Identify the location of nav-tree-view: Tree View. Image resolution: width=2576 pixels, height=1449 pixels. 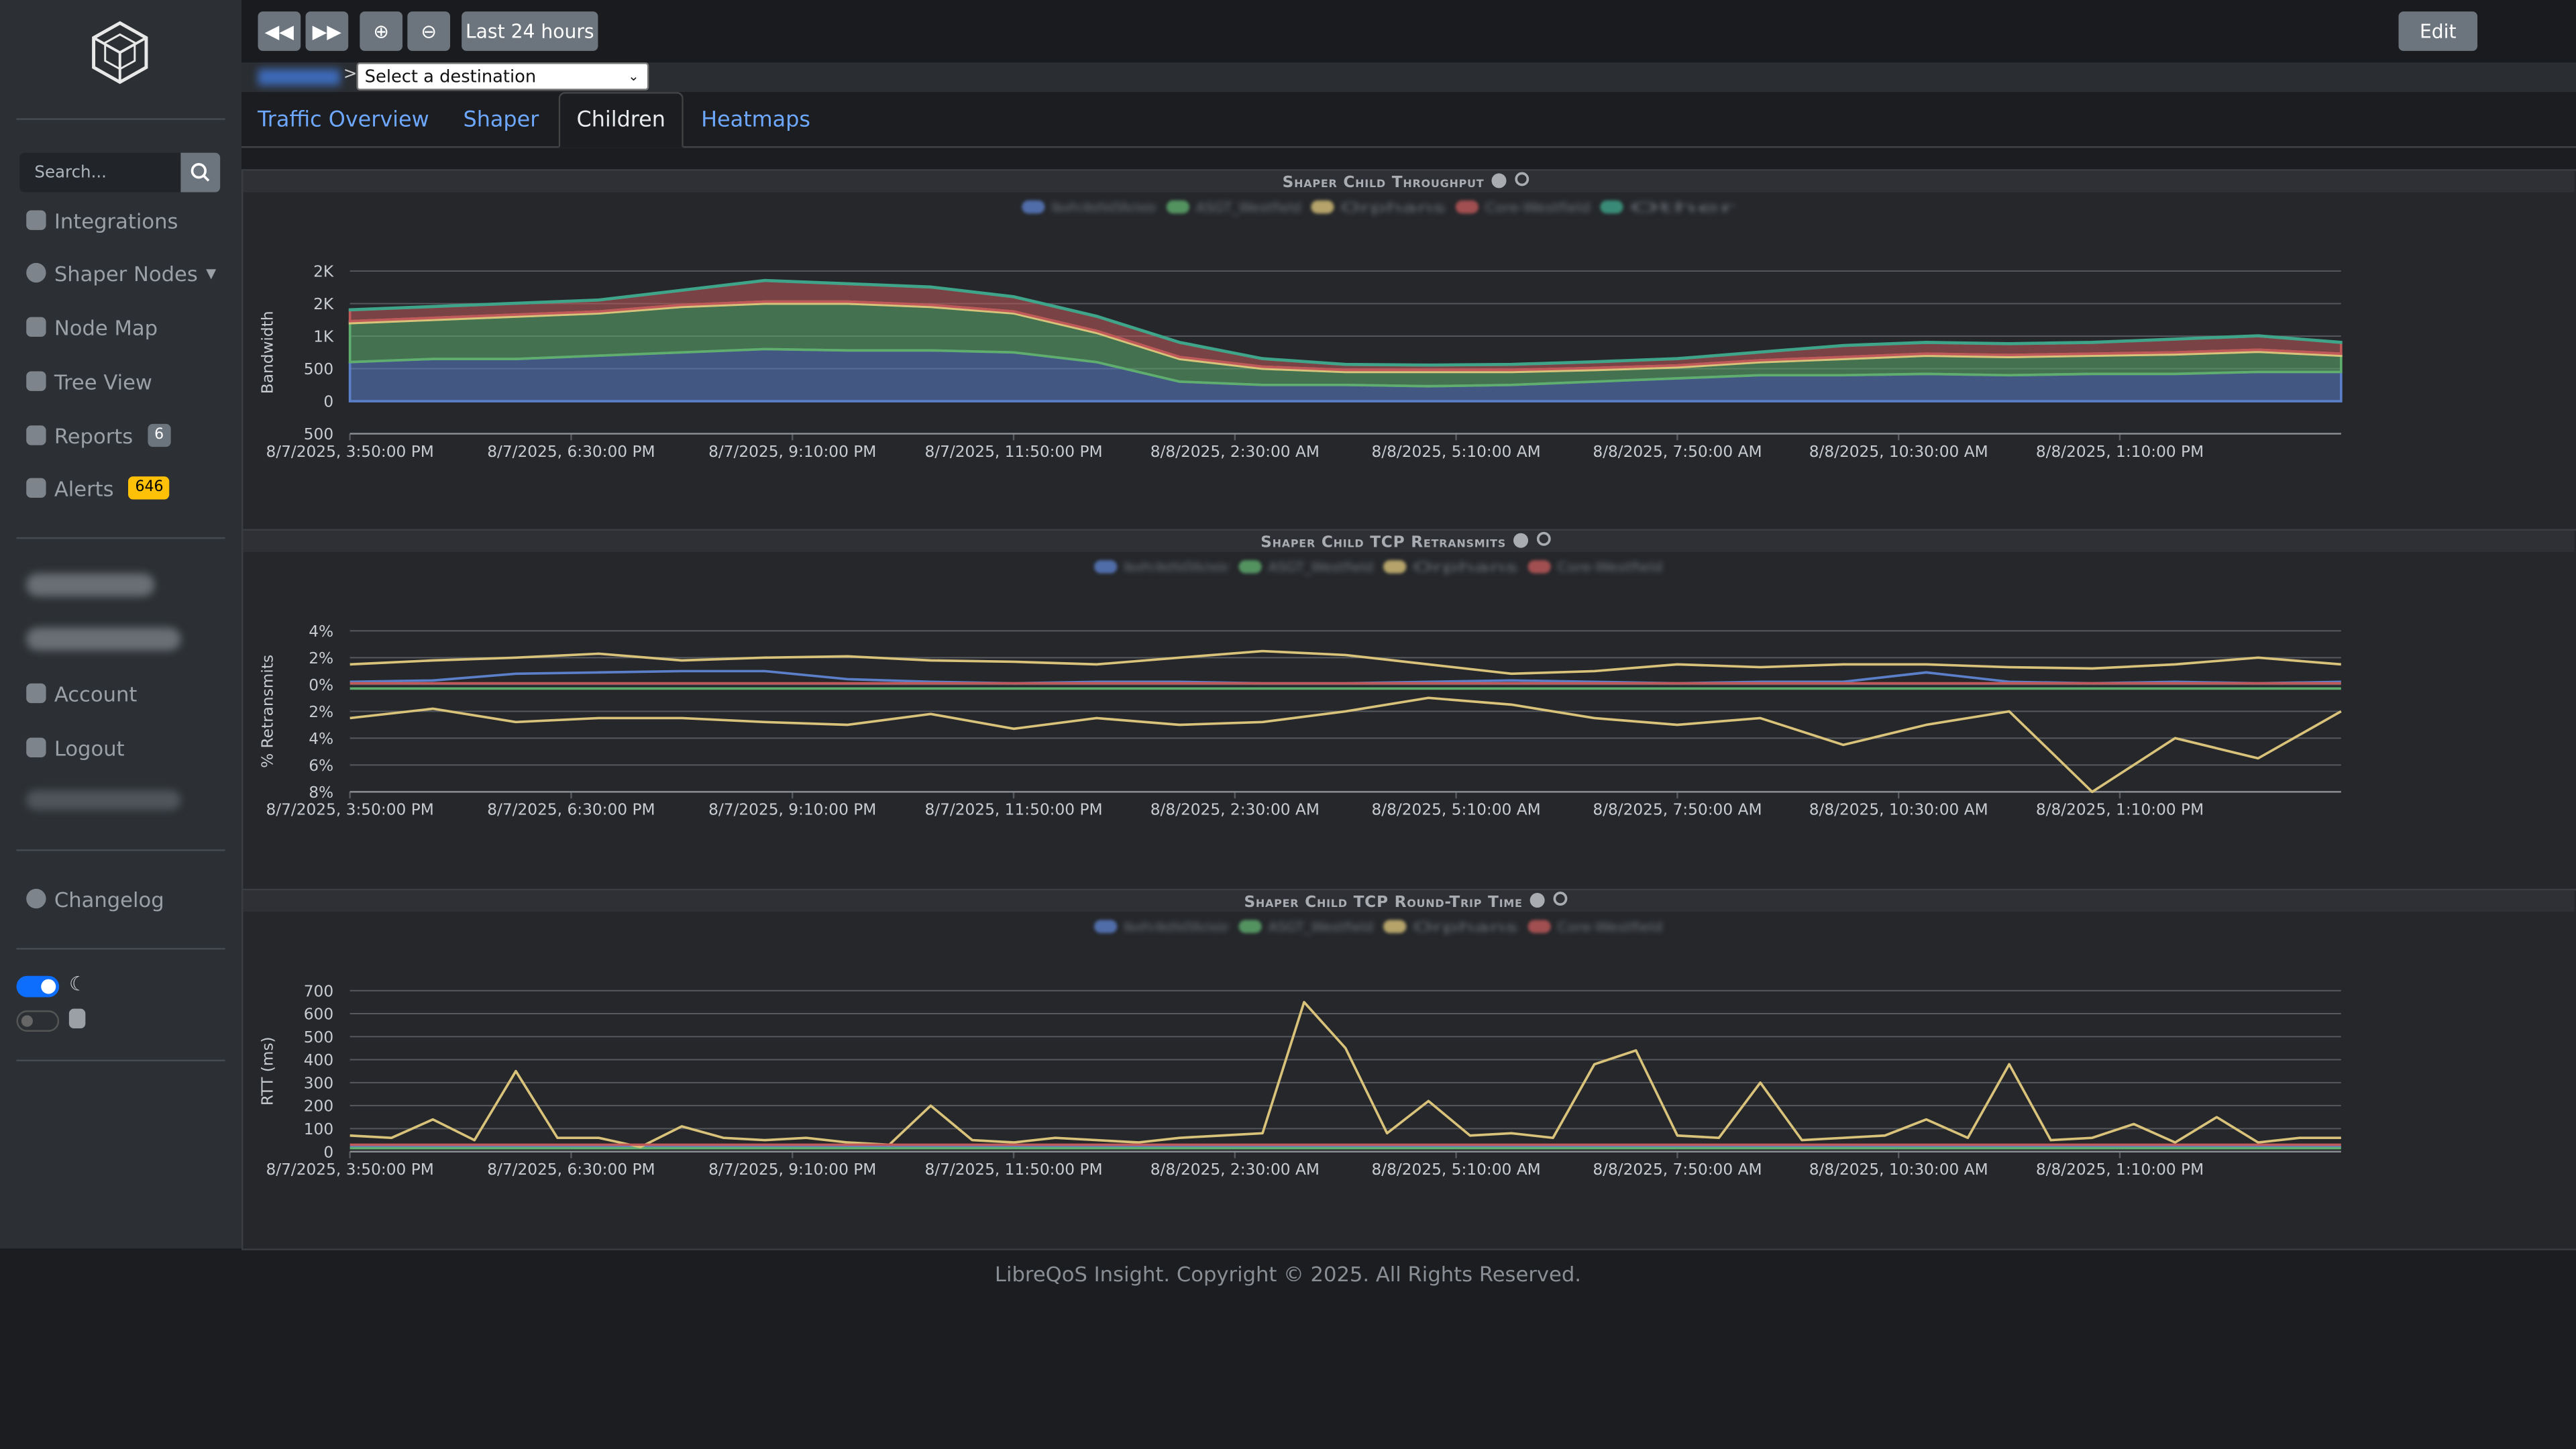
(89, 381).